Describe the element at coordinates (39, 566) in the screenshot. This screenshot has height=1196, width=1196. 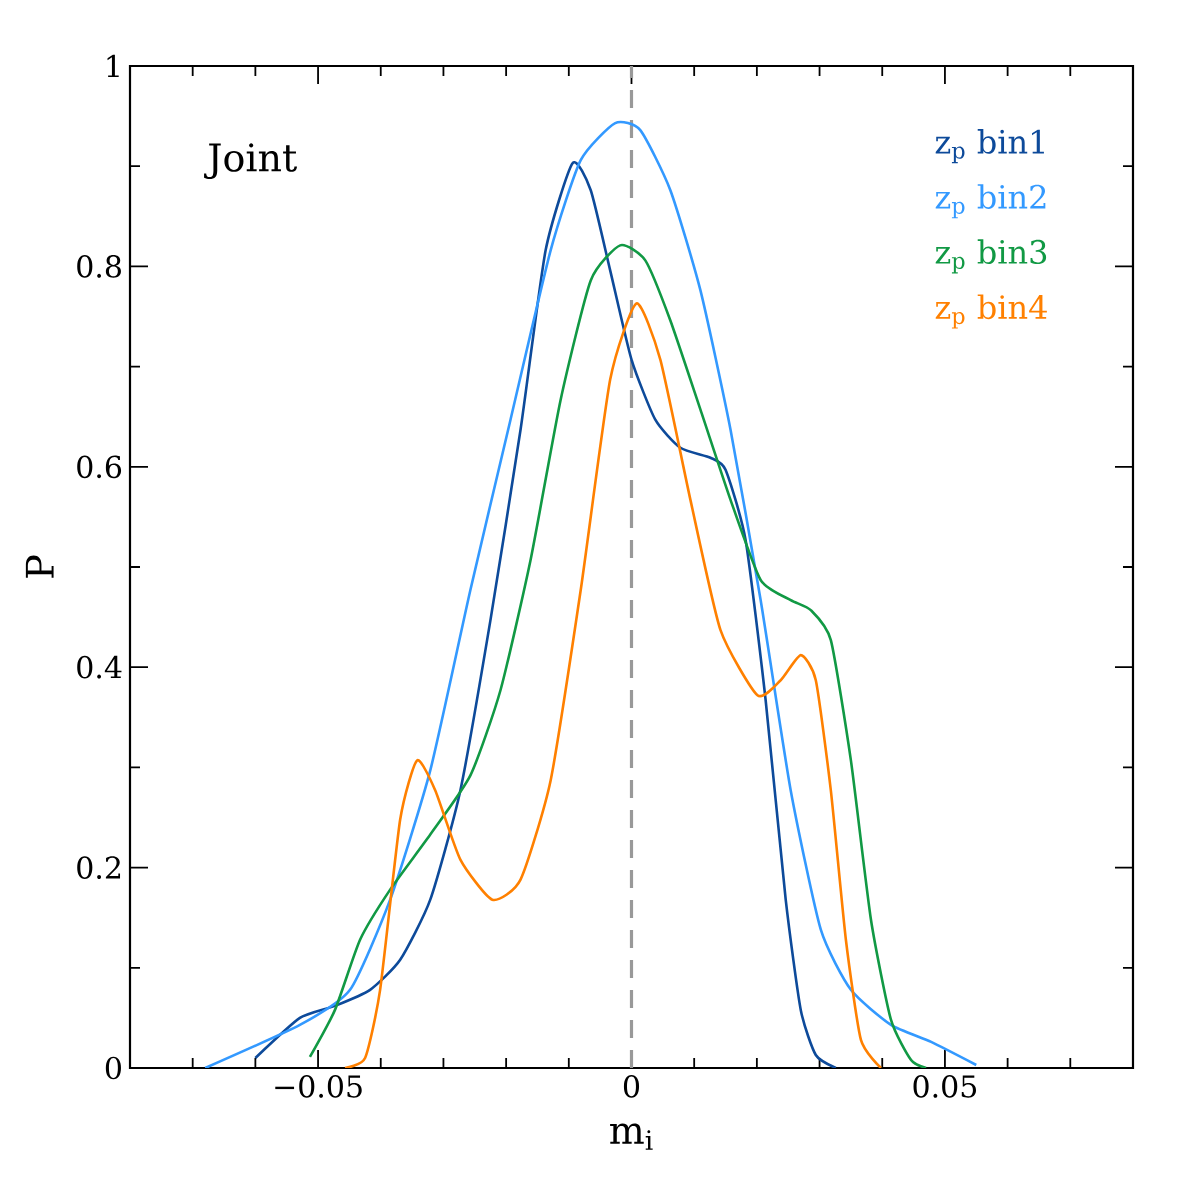
I see `y-axis-title: P` at that location.